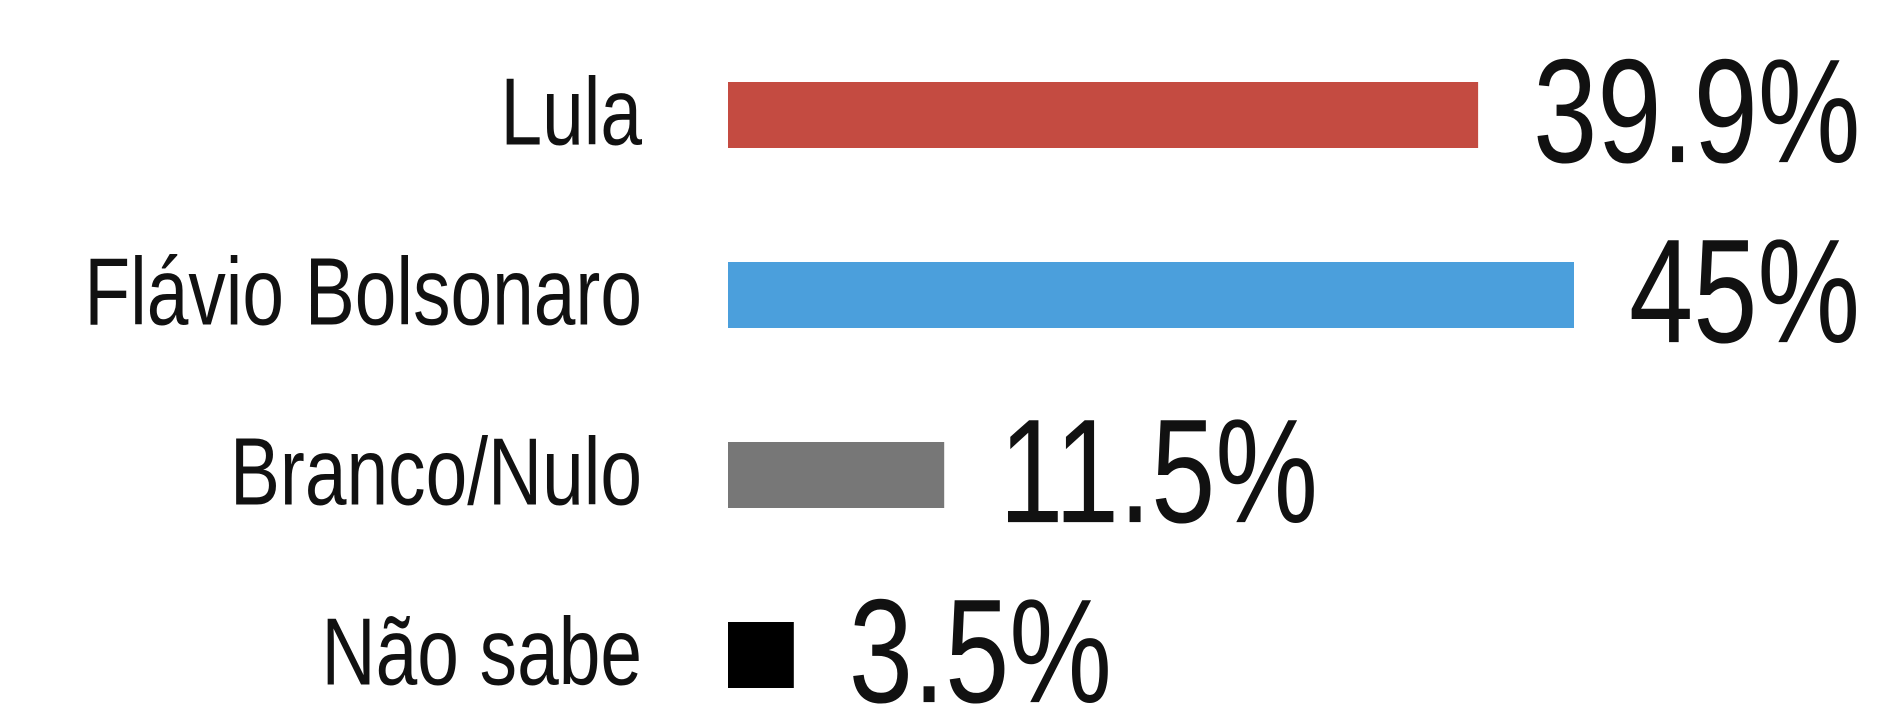 The width and height of the screenshot is (1890, 724). What do you see at coordinates (436, 471) in the screenshot?
I see `category-label: Branco/Nulo` at bounding box center [436, 471].